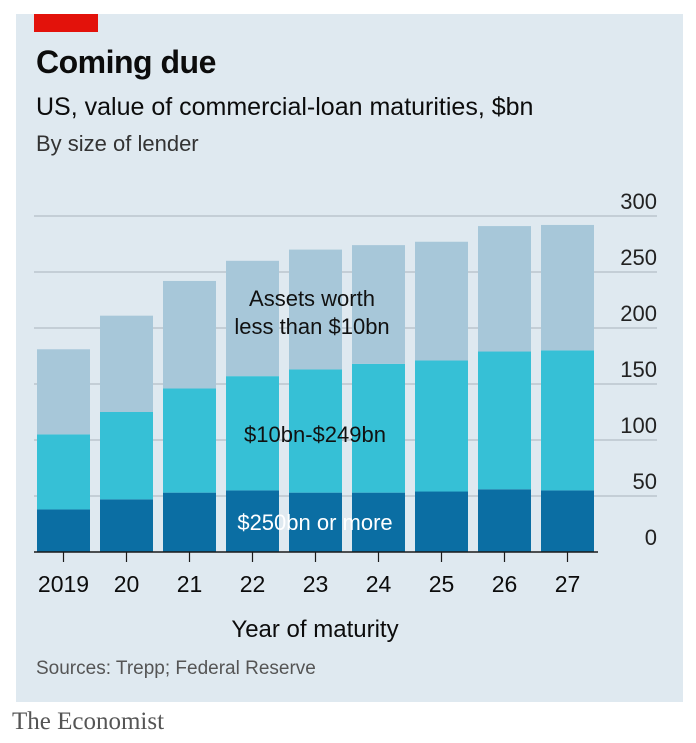  What do you see at coordinates (117, 143) in the screenshot?
I see `chart-subsubtitle: By size of lender` at bounding box center [117, 143].